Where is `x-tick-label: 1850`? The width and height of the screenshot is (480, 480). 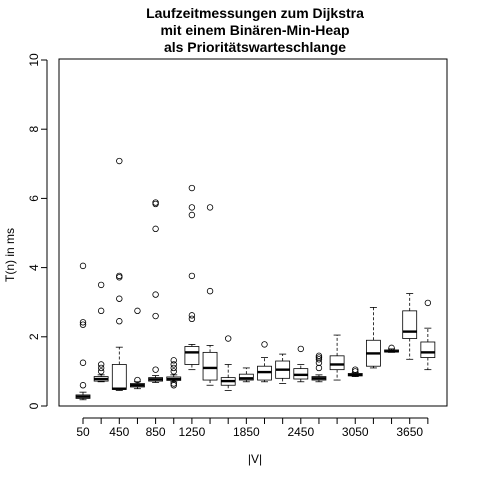 x-tick-label: 1850 is located at coordinates (246, 432).